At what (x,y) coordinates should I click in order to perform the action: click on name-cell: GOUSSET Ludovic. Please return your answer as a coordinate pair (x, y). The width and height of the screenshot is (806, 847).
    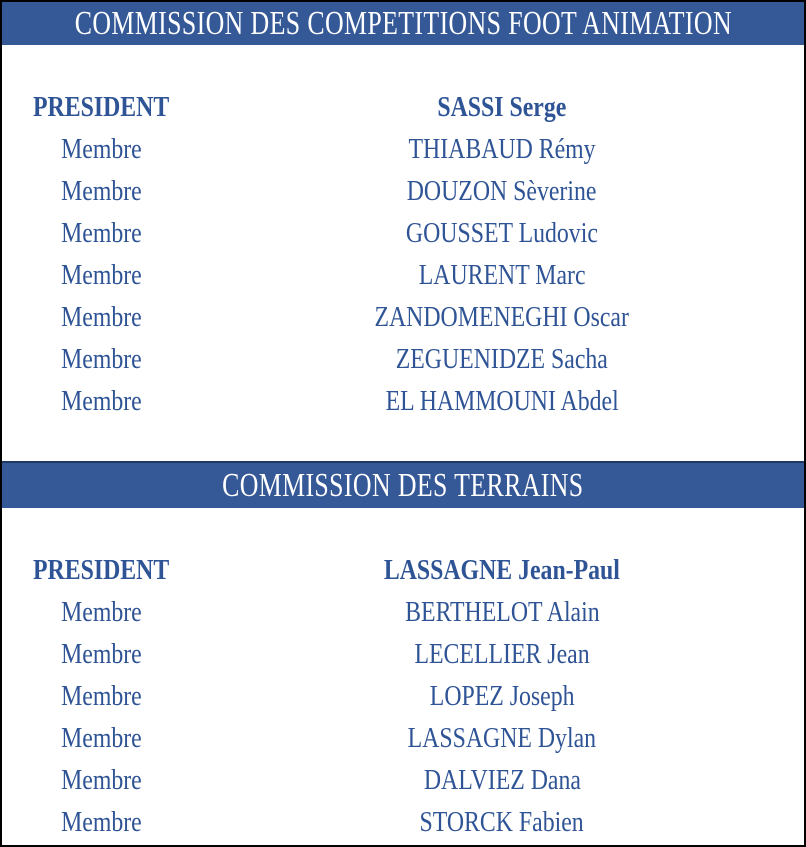
    Looking at the image, I should click on (502, 234).